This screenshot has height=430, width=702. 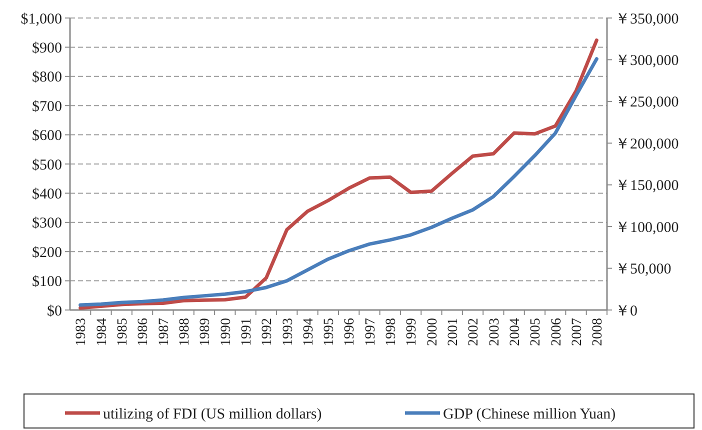 I want to click on y-tick-label: $200, so click(x=47, y=252).